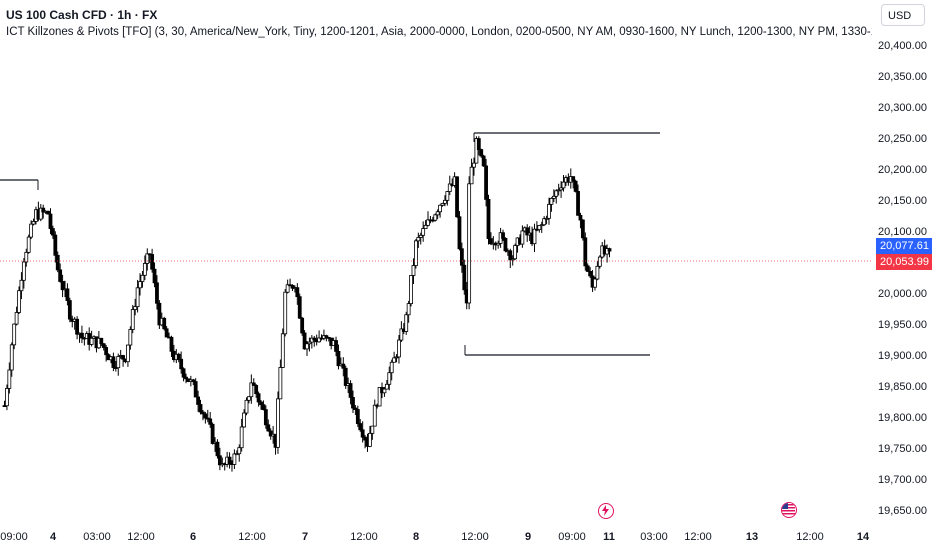  What do you see at coordinates (82, 15) in the screenshot?
I see `symbol-title: US 100 Cash CFD · 1h · FX` at bounding box center [82, 15].